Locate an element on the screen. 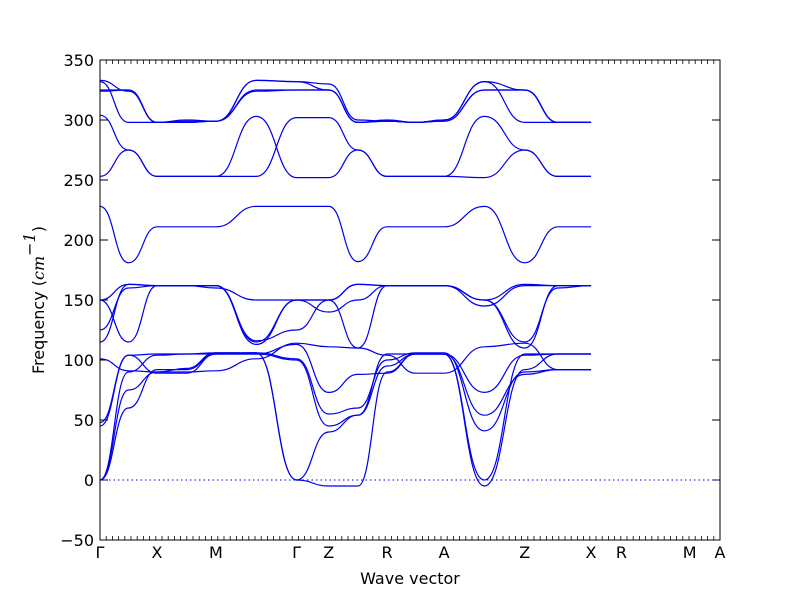 This screenshot has width=800, height=604. y-tick-label: 350 is located at coordinates (78, 60).